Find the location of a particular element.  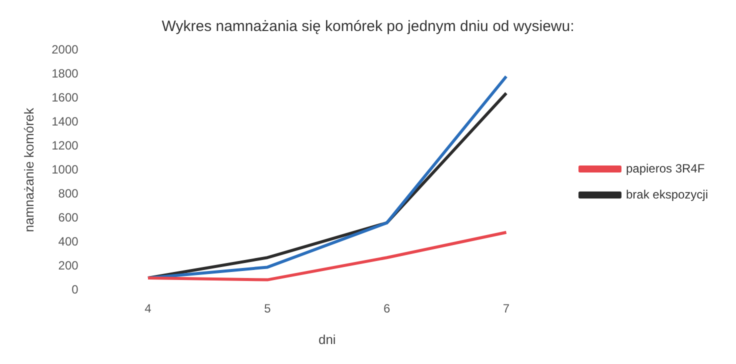

y-tick-label: 600 is located at coordinates (68, 217).